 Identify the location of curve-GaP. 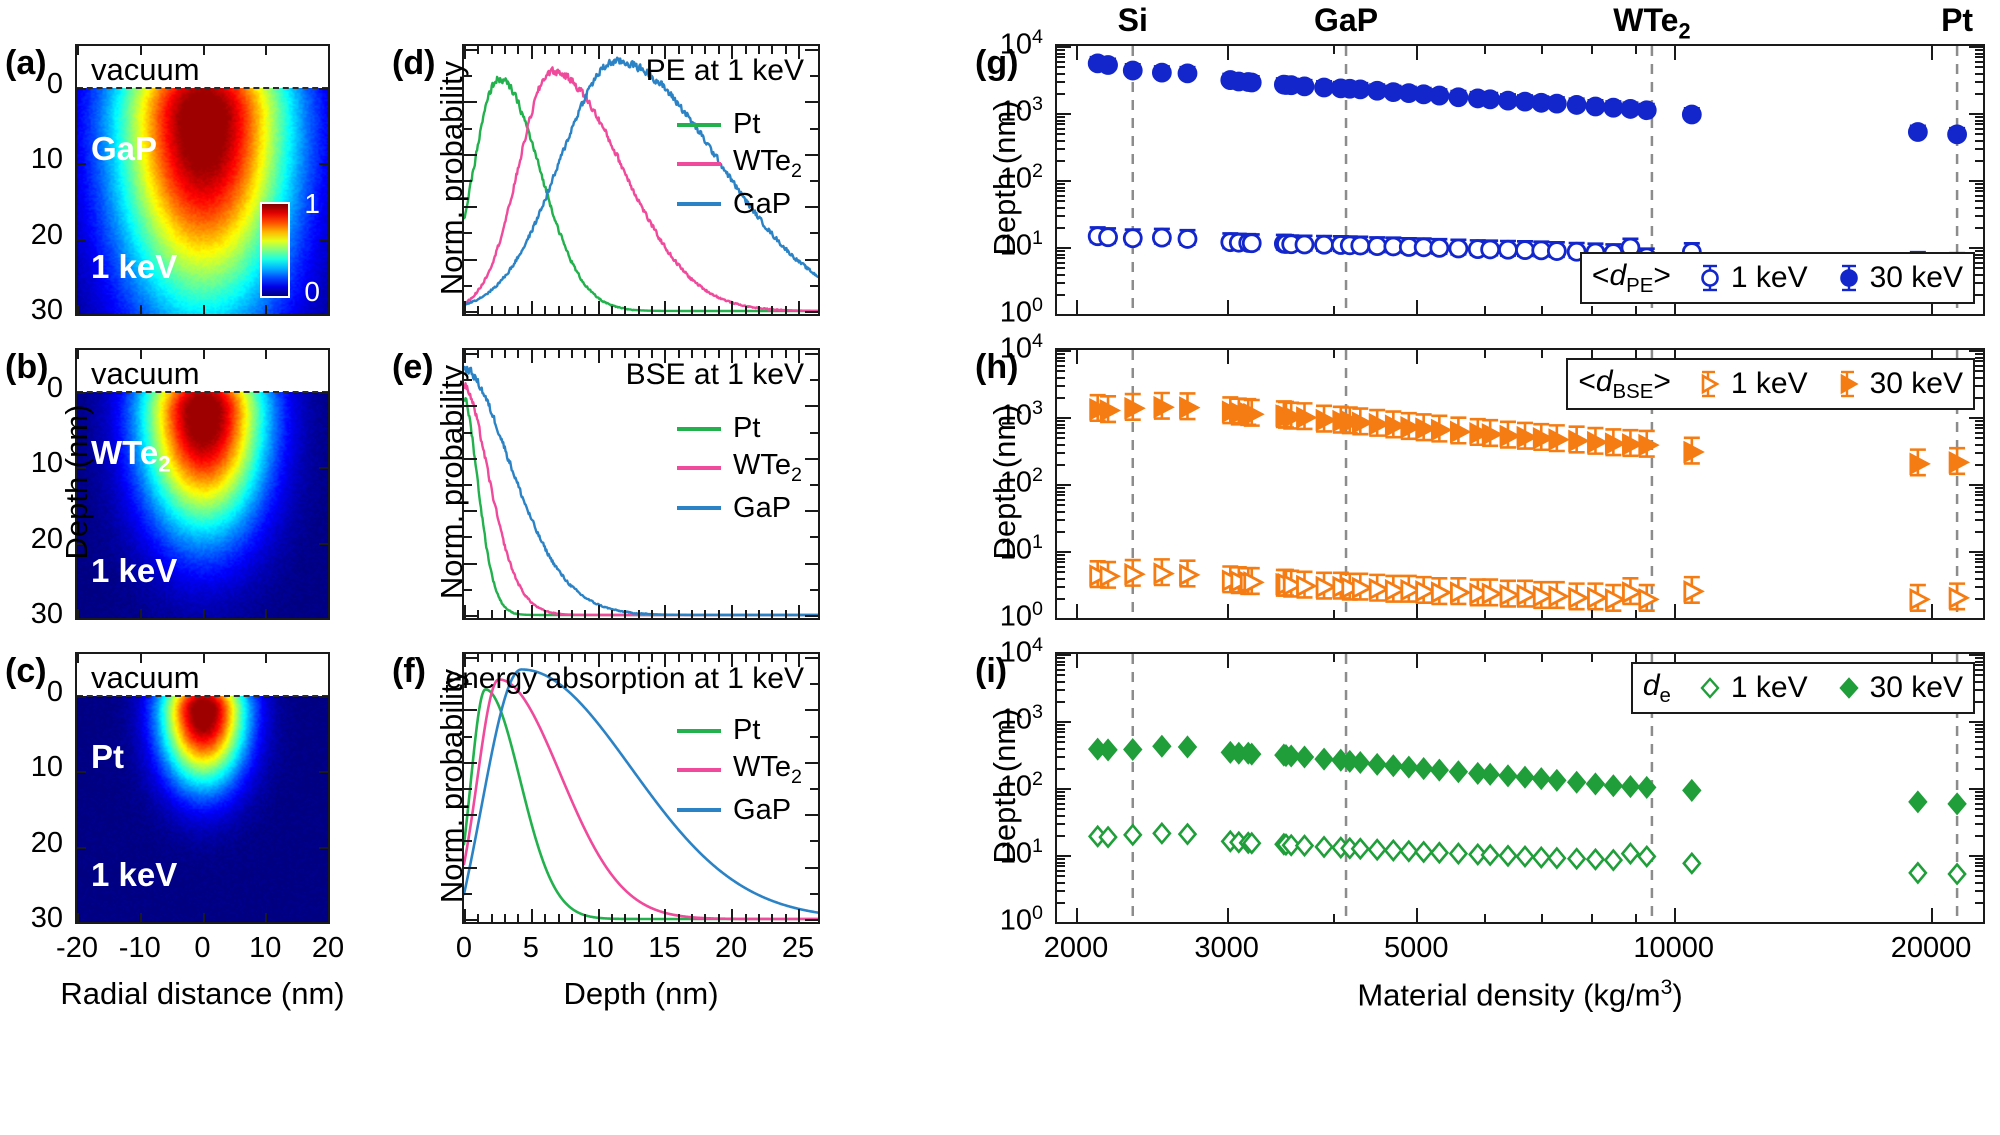
(641, 791).